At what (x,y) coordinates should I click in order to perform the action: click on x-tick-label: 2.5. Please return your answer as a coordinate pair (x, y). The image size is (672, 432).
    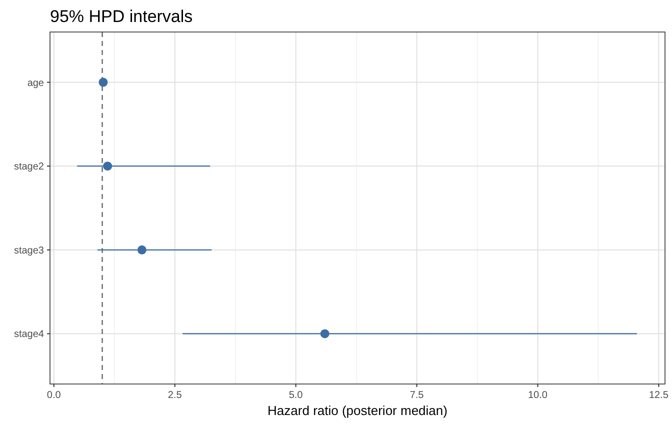
    Looking at the image, I should click on (175, 395).